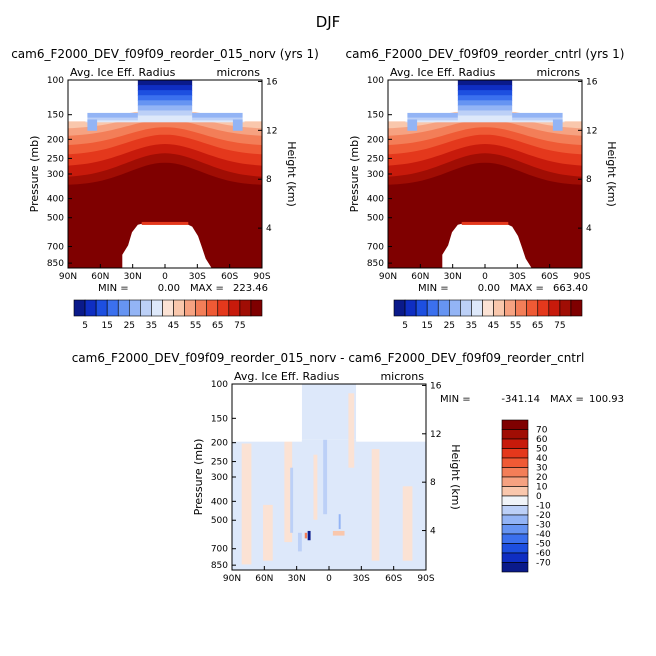 This screenshot has width=656, height=656. What do you see at coordinates (591, 131) in the screenshot?
I see `y2-tick-label: 12` at bounding box center [591, 131].